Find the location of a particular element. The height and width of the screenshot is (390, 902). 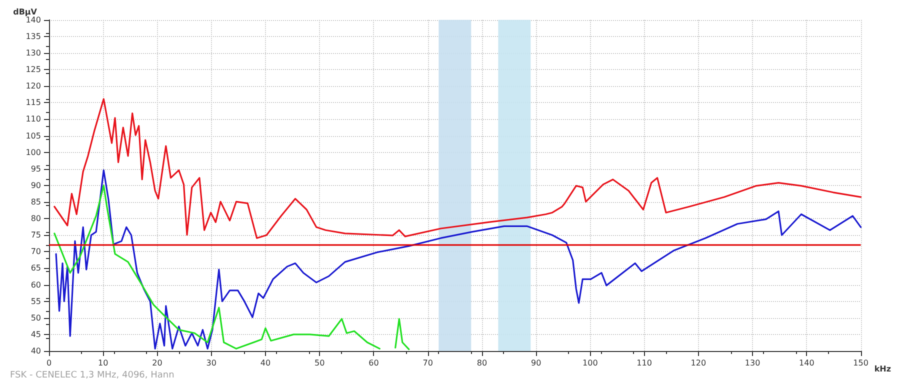

x-tick-label: 110 is located at coordinates (644, 363).